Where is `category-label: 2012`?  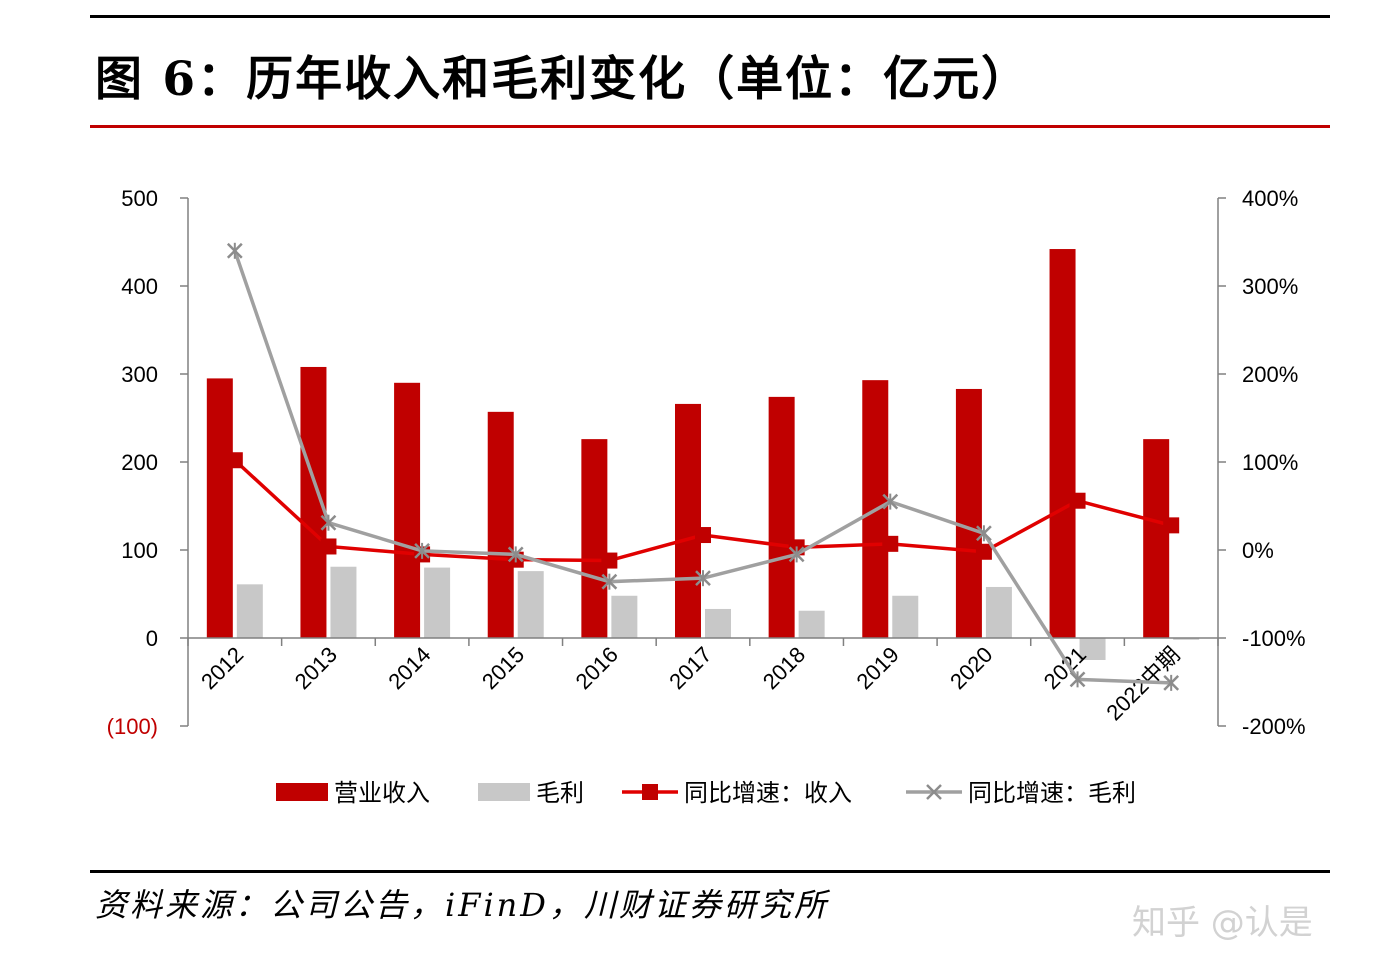 category-label: 2012 is located at coordinates (222, 668).